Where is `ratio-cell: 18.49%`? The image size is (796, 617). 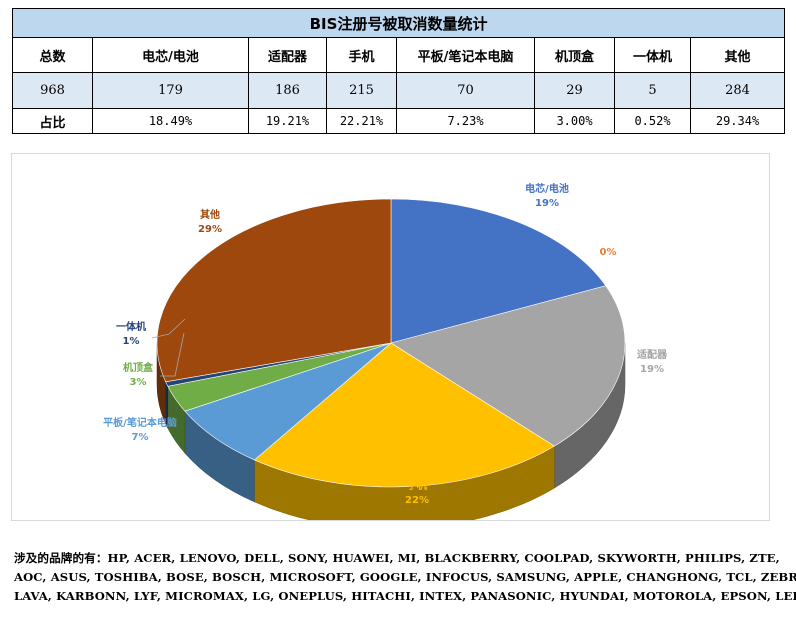 ratio-cell: 18.49% is located at coordinates (170, 121).